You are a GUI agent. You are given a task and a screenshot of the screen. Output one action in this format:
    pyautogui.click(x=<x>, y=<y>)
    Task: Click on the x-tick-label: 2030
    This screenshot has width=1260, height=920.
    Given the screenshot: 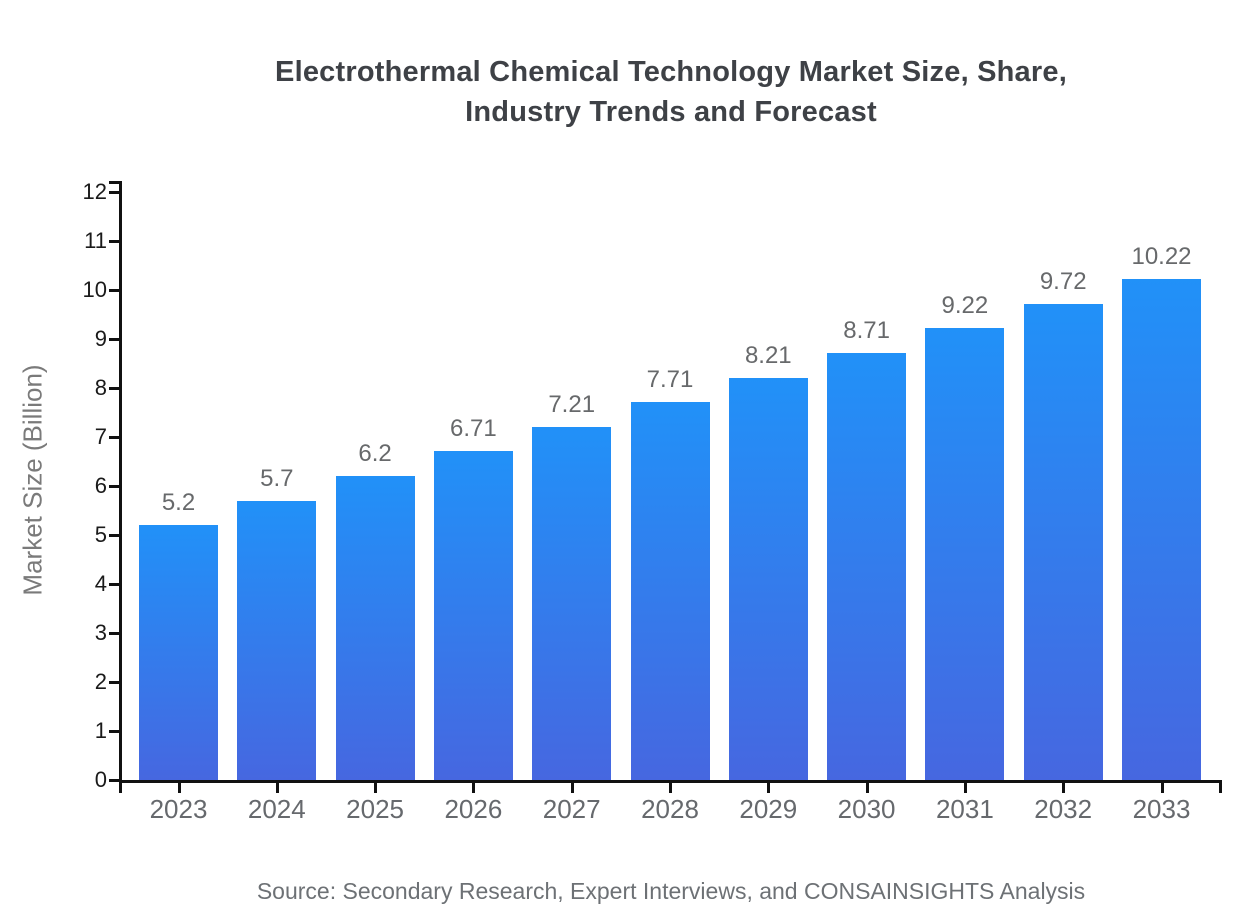 What is the action you would take?
    pyautogui.click(x=866, y=809)
    